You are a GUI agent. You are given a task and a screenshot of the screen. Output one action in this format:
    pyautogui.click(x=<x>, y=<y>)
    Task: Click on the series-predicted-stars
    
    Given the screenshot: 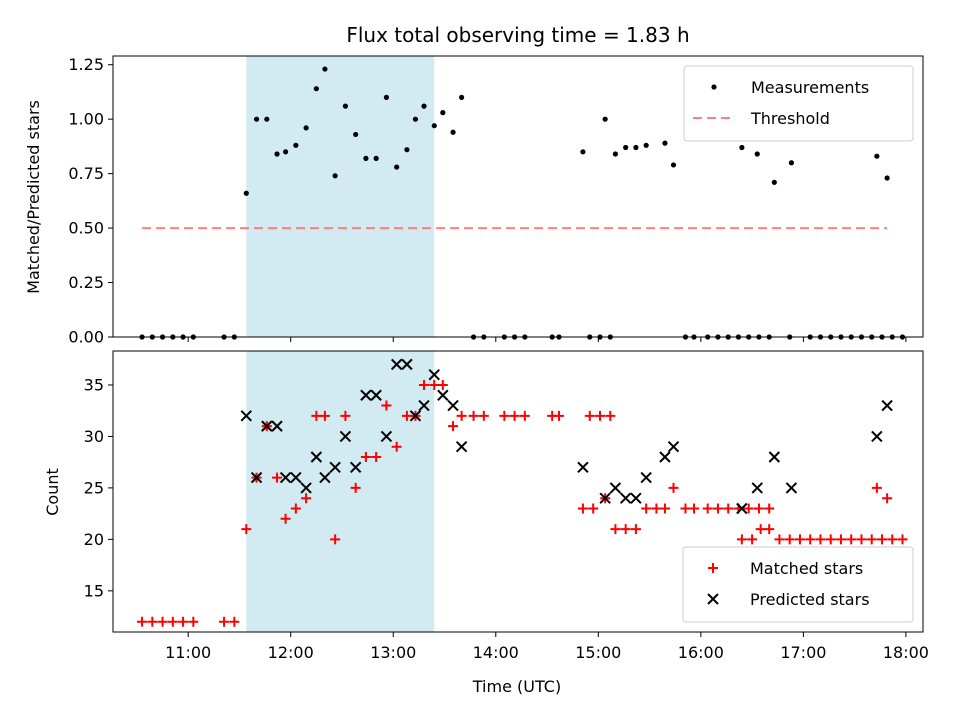 What is the action you would take?
    pyautogui.click(x=566, y=436)
    